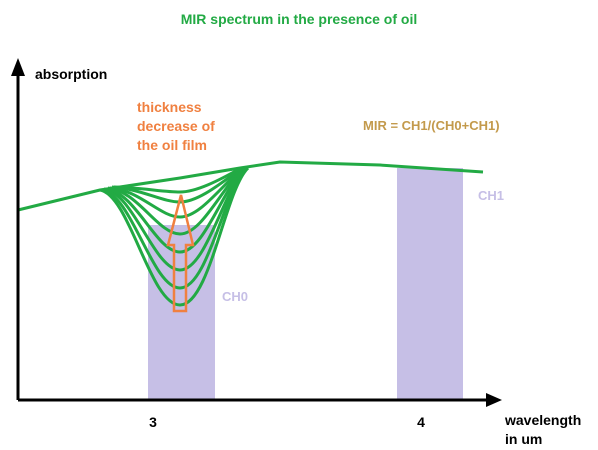 Image resolution: width=598 pixels, height=450 pixels. I want to click on channel-label: CH0, so click(235, 296).